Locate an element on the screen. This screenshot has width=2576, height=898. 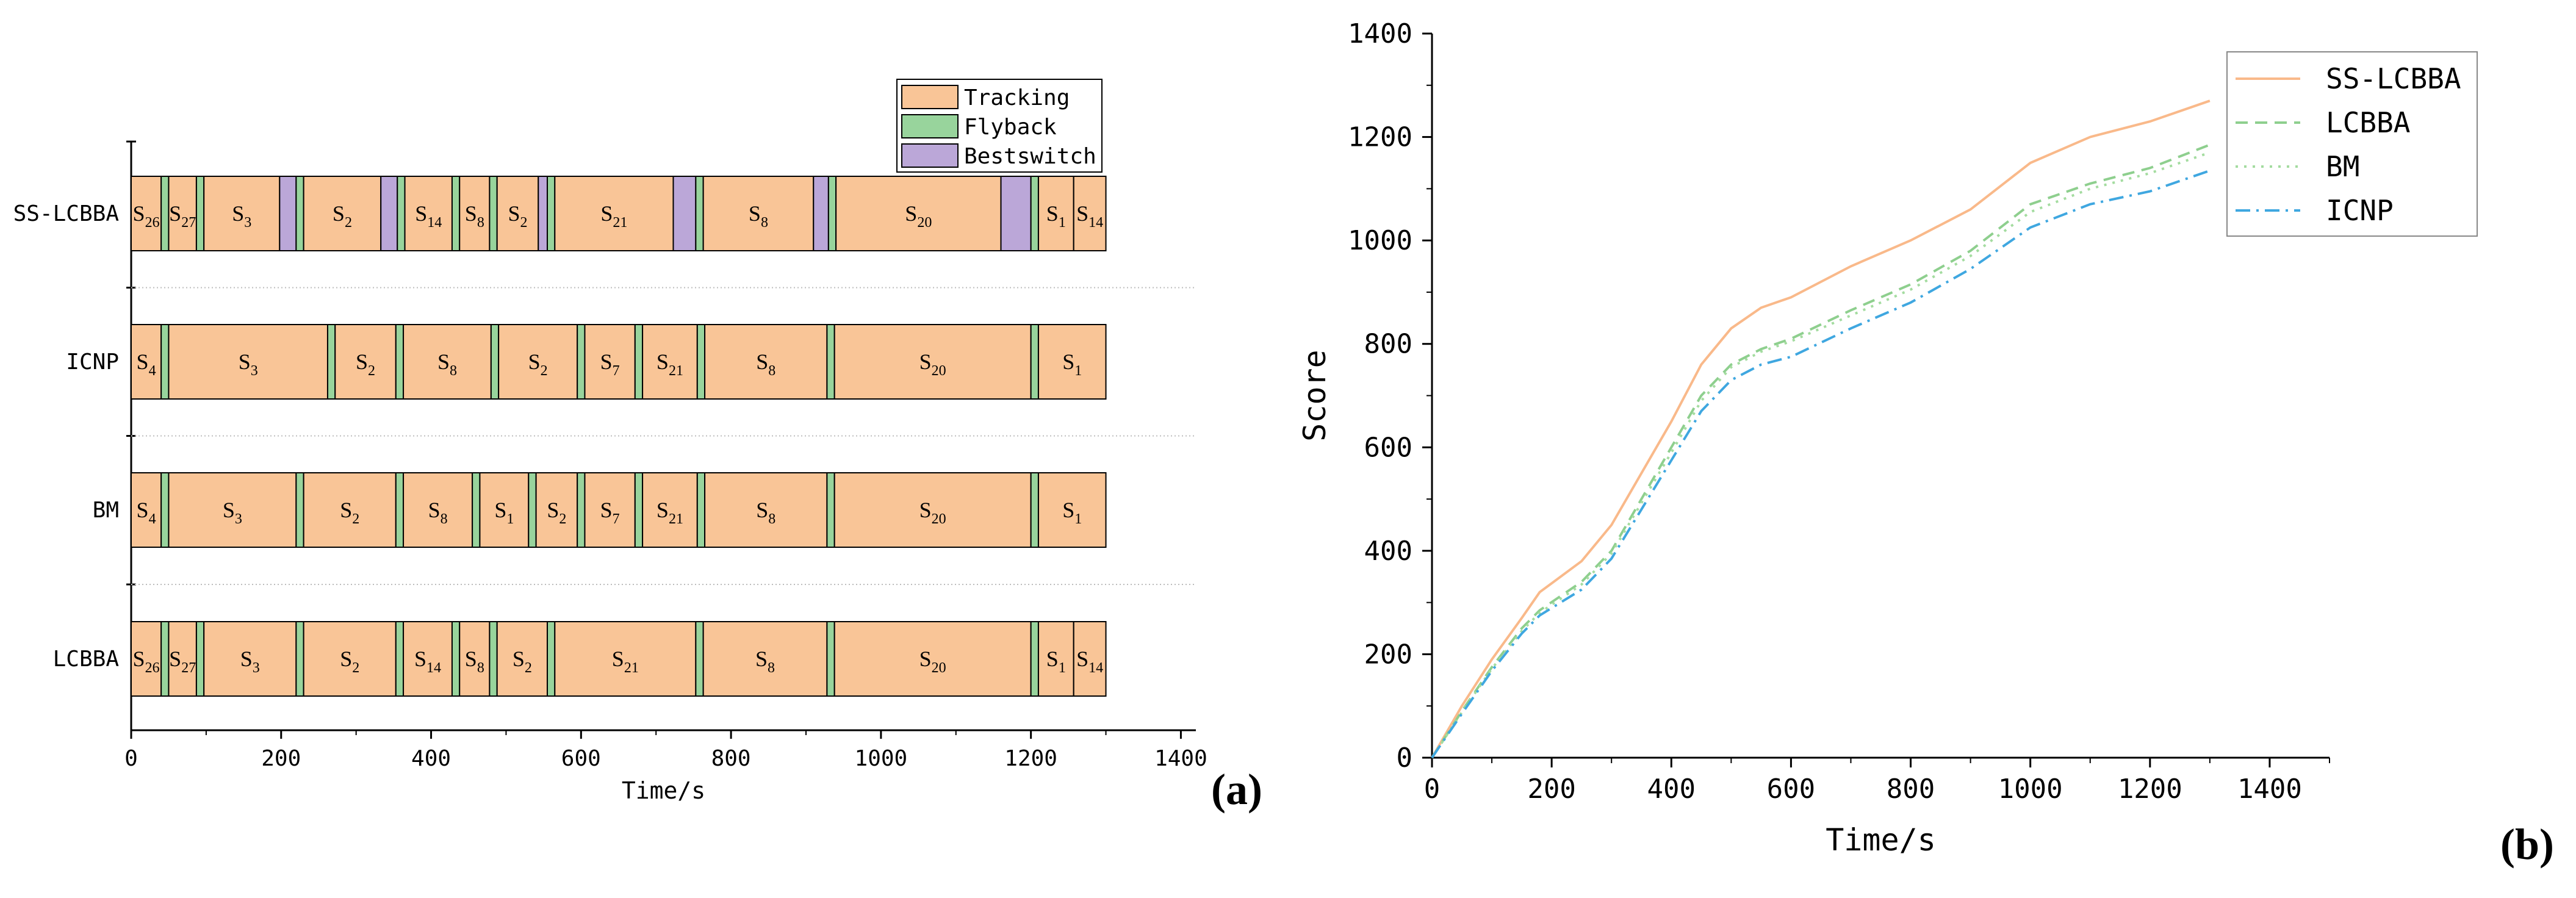
row-label: SS-LCBBA is located at coordinates (66, 213).